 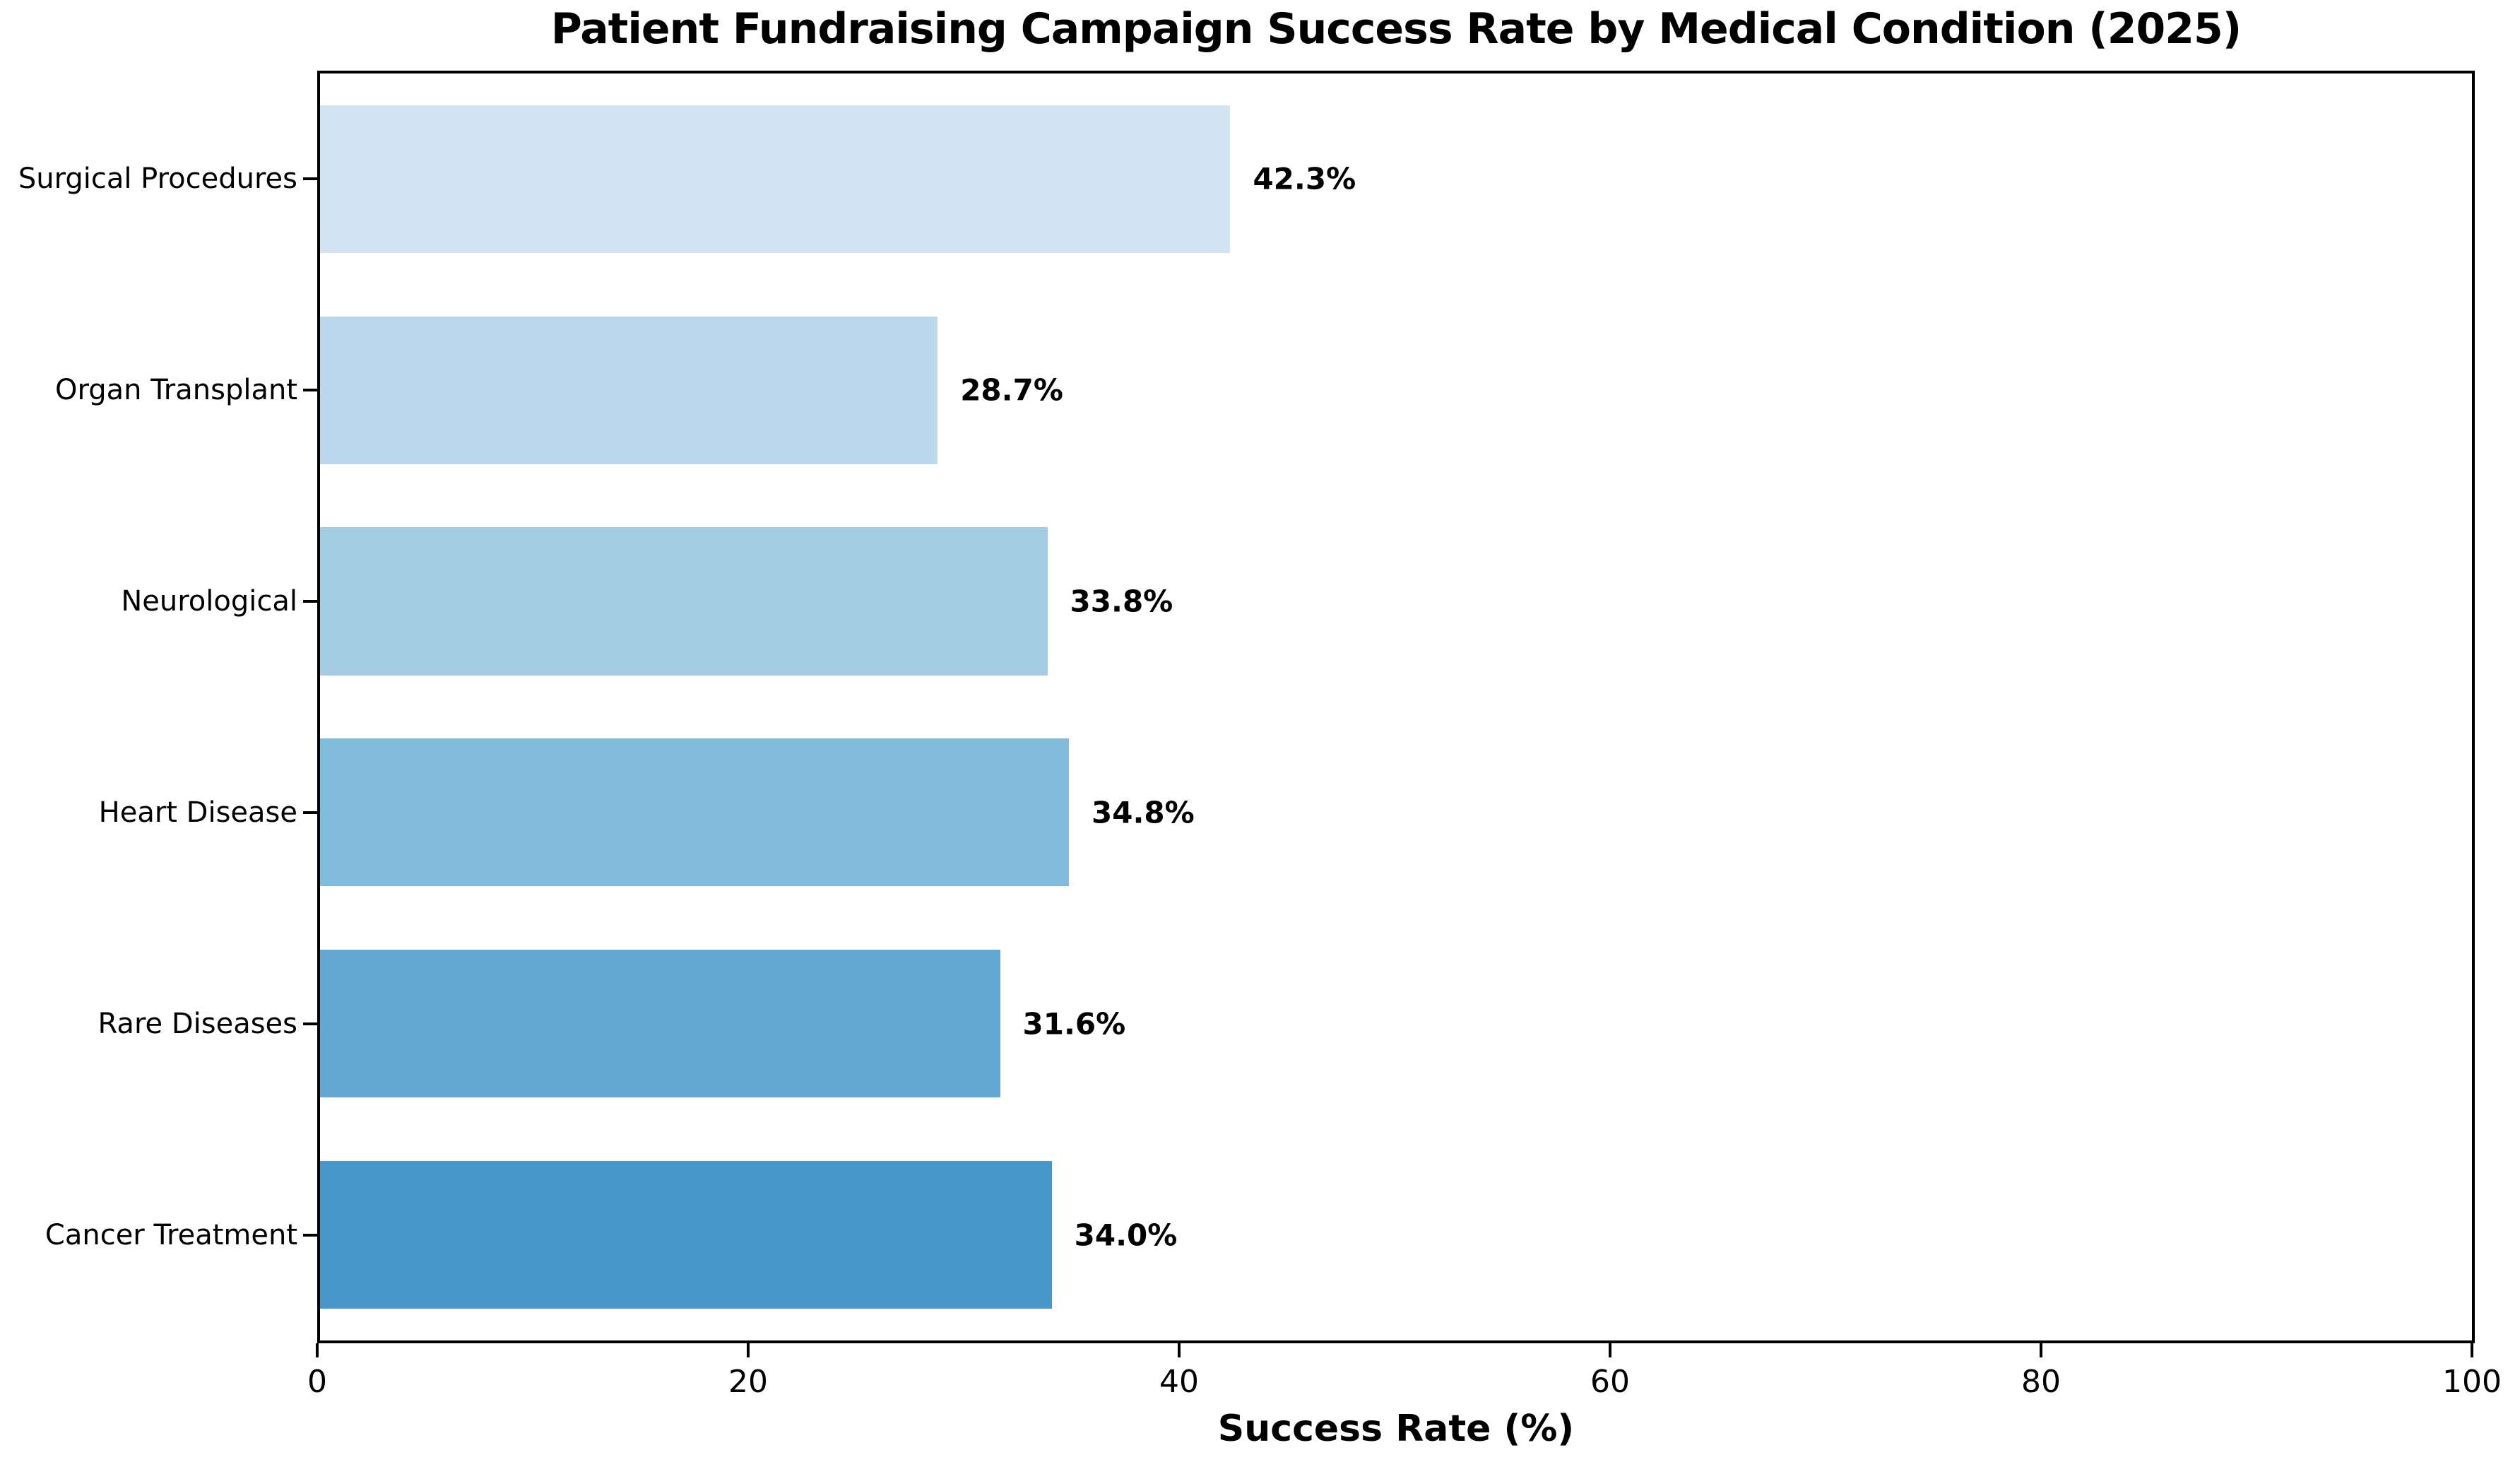 I want to click on value-label-surgical-procedures: 42.3%, so click(x=1304, y=178).